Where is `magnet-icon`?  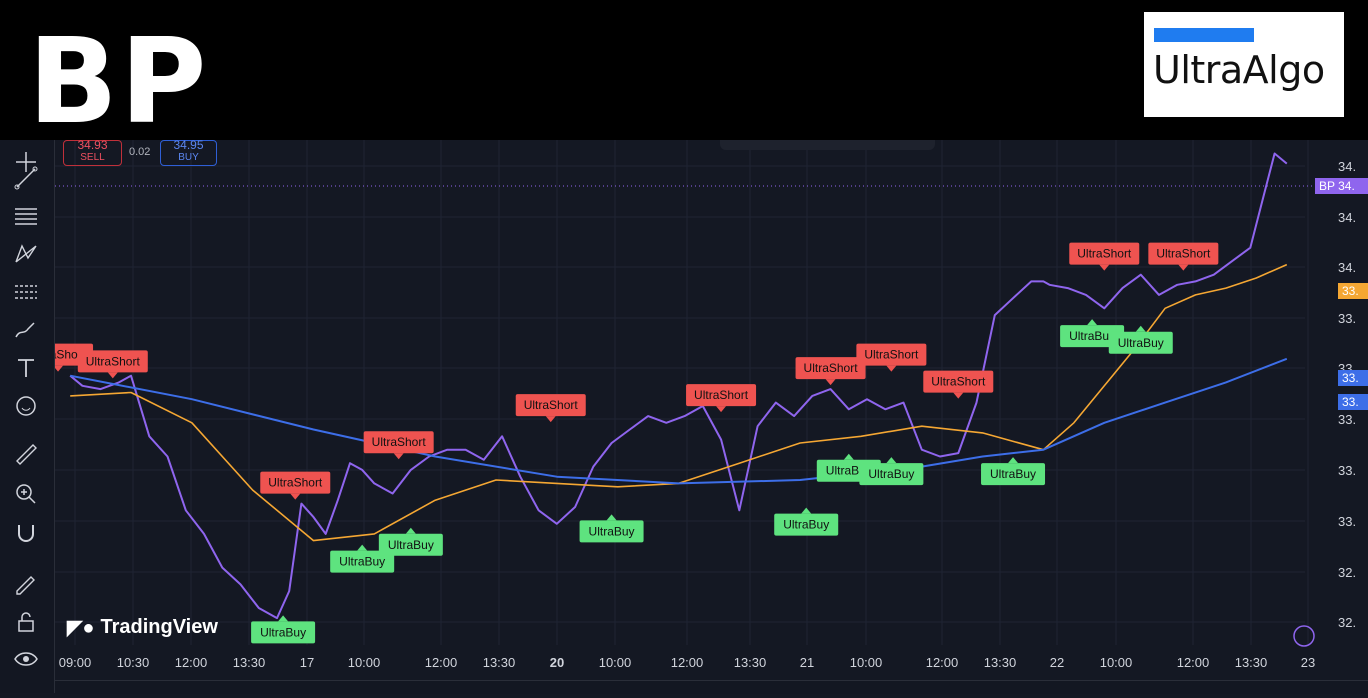
magnet-icon is located at coordinates (26, 534).